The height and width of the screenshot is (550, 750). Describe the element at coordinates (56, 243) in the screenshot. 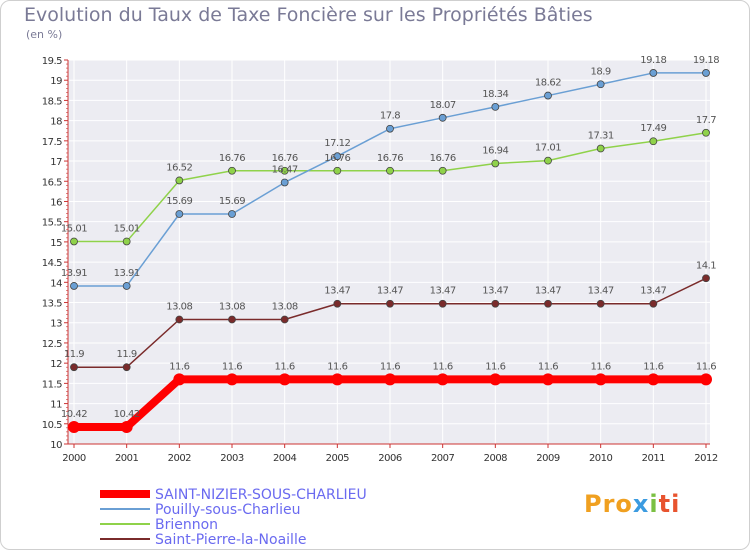

I see `y-tick-label: 15` at that location.